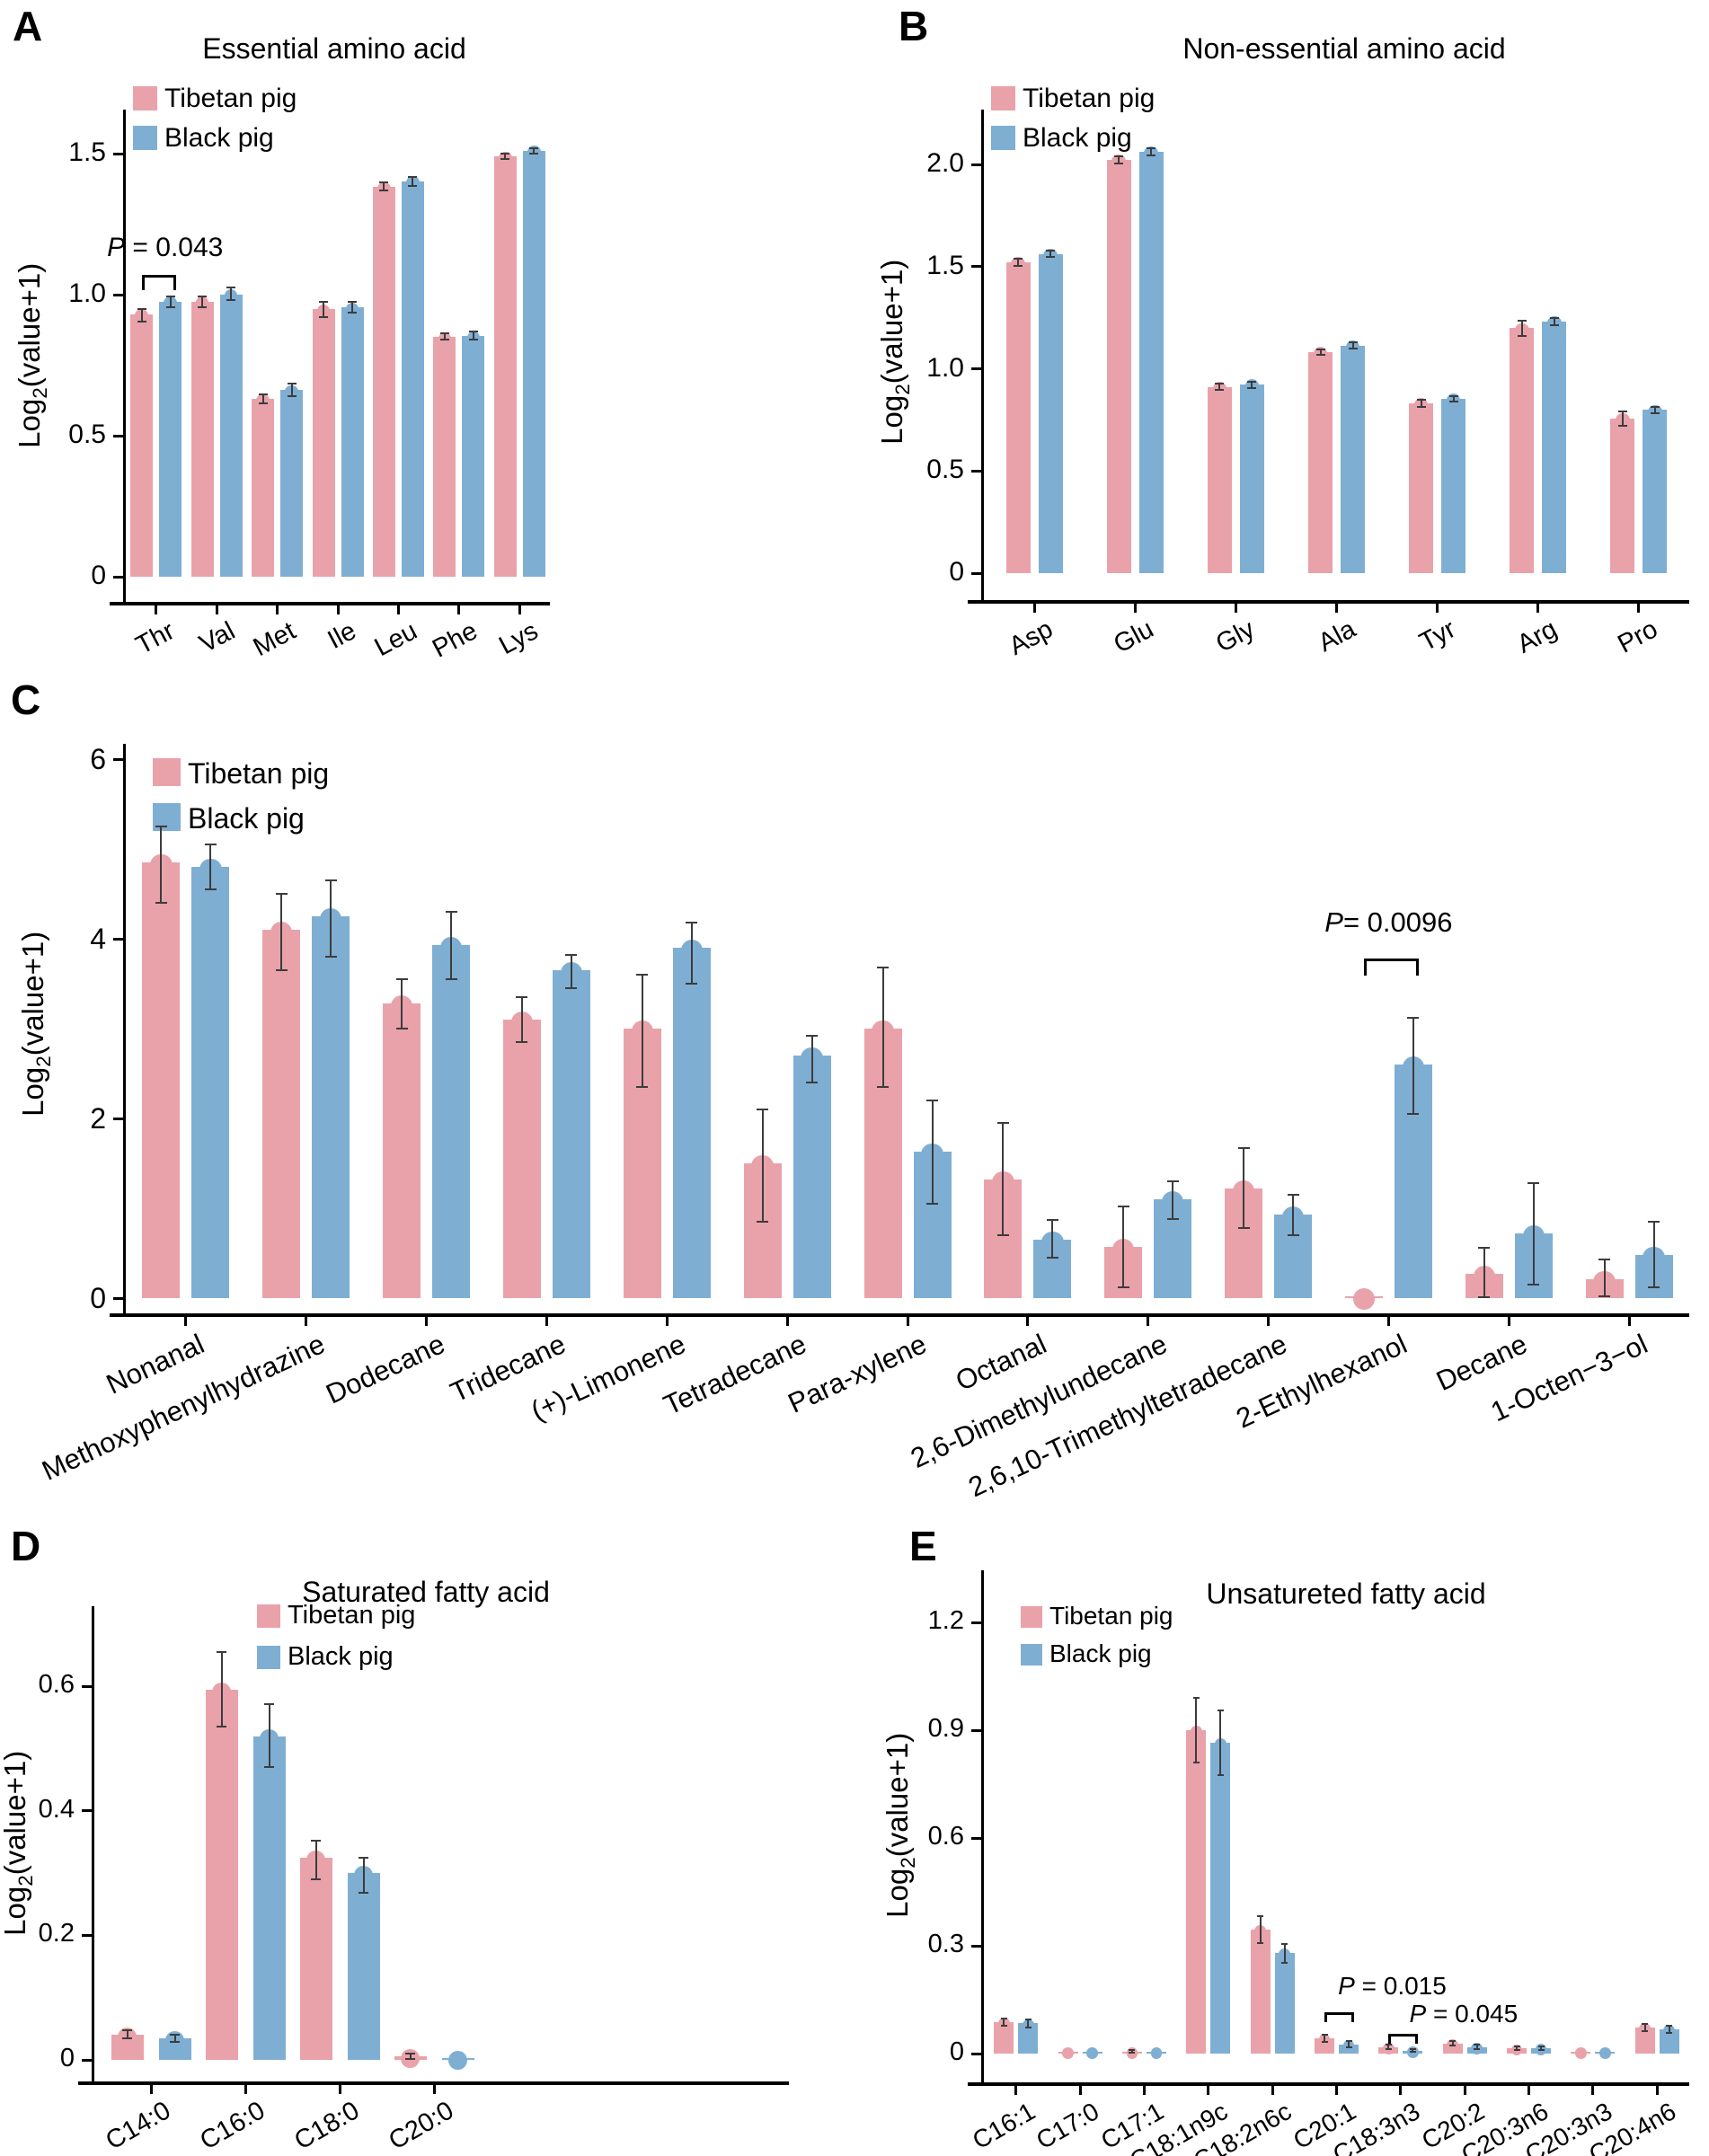 This screenshot has height=2156, width=1709. Describe the element at coordinates (1252, 384) in the screenshot. I see `error-bar-black-gly` at that location.